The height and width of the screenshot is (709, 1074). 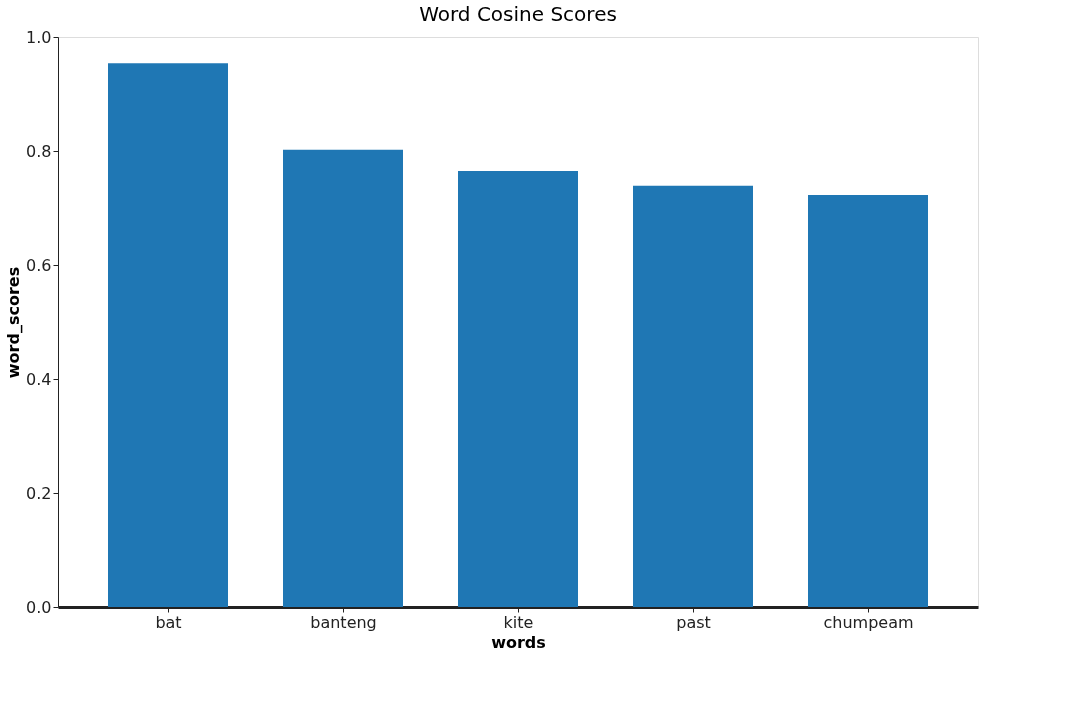 I want to click on y-tick-label: 0.0, so click(x=39, y=607).